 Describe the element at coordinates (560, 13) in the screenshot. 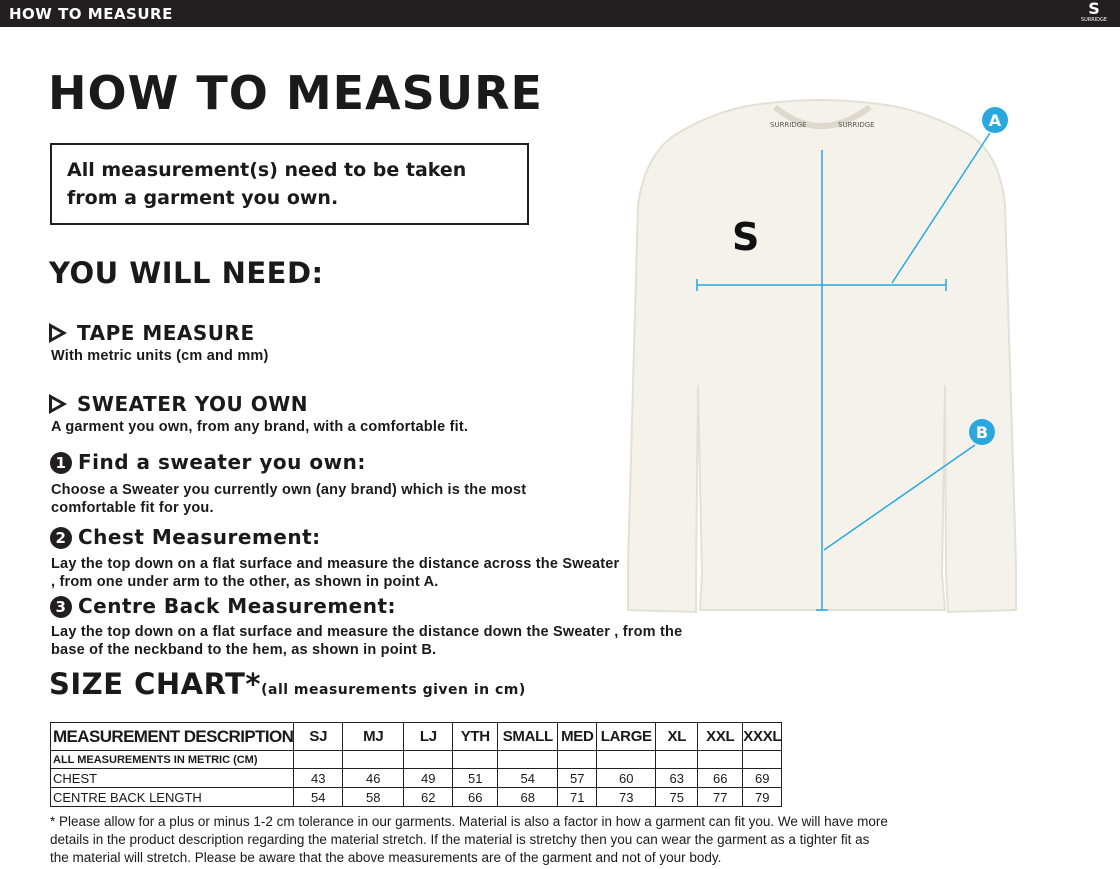

I see `top-bar: HOW TO MEASURE S SURRIDGE` at that location.